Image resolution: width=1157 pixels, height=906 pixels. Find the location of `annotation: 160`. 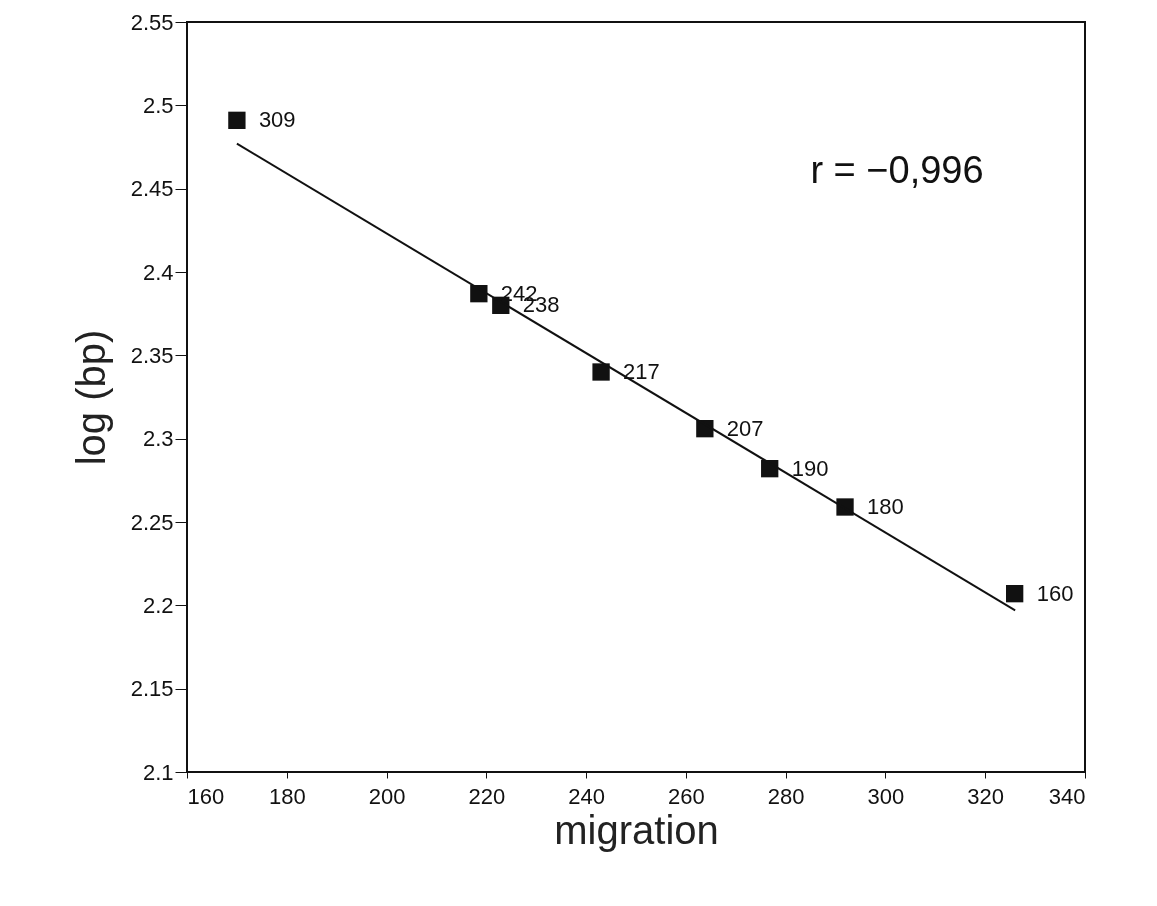

annotation: 160 is located at coordinates (1055, 593).